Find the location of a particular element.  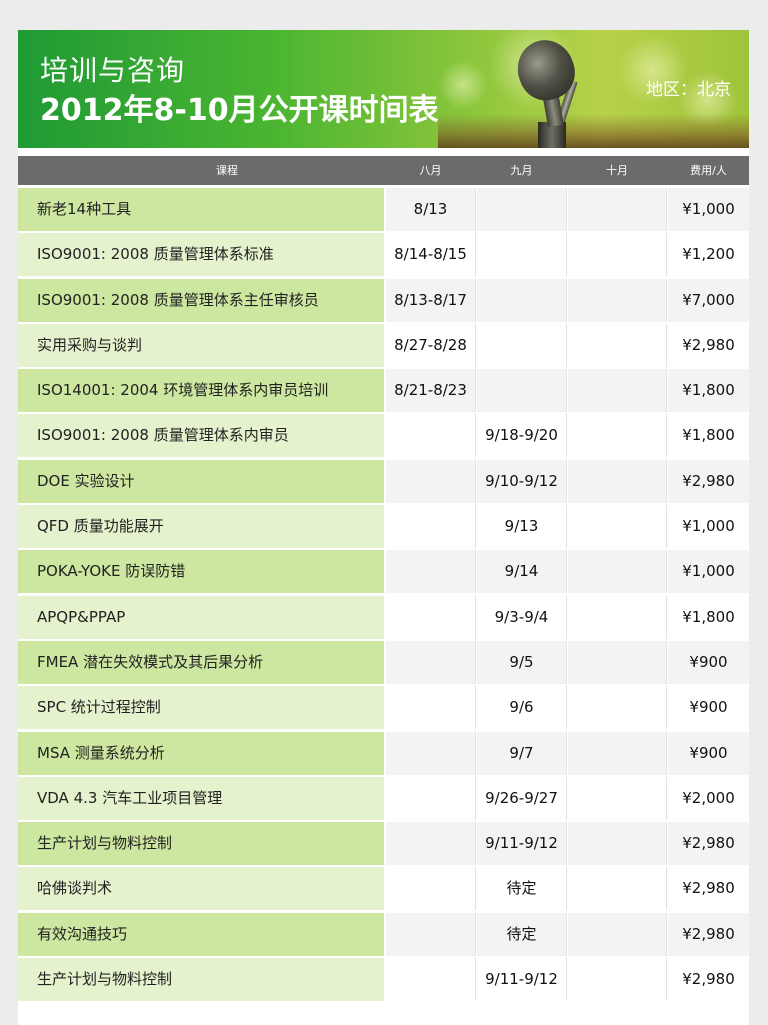

course-name-cell: DOE 实验设计 is located at coordinates (201, 481).